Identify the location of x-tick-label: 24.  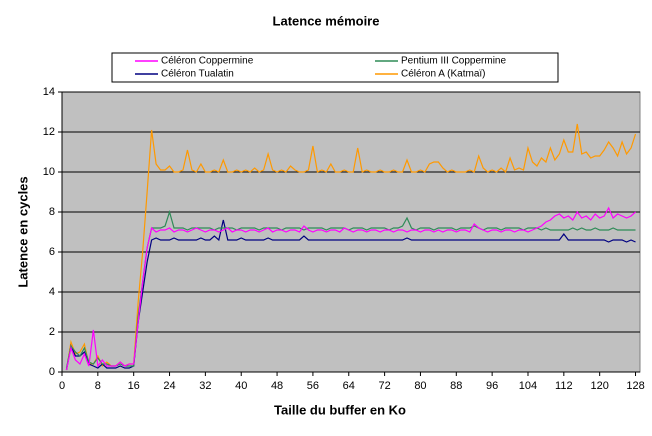
(169, 386).